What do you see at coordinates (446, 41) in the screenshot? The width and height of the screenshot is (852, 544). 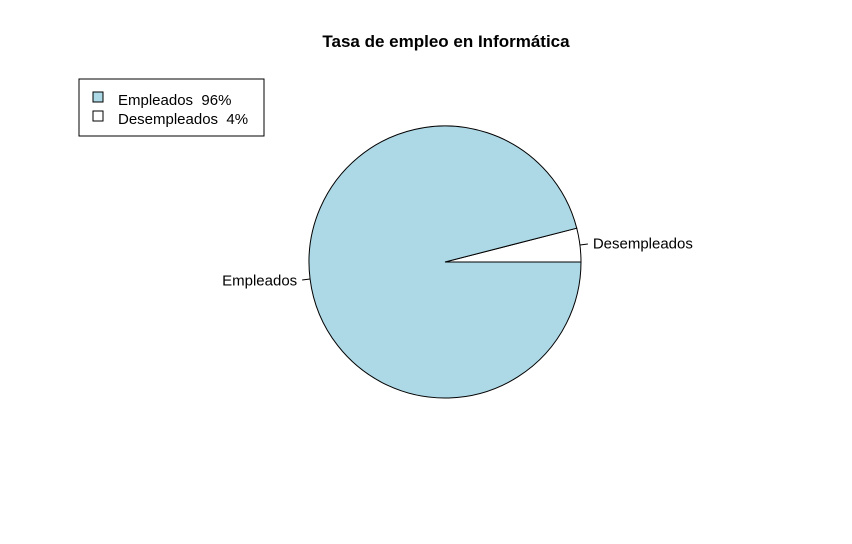 I see `chart-title: Tasa de empleo en Informática` at bounding box center [446, 41].